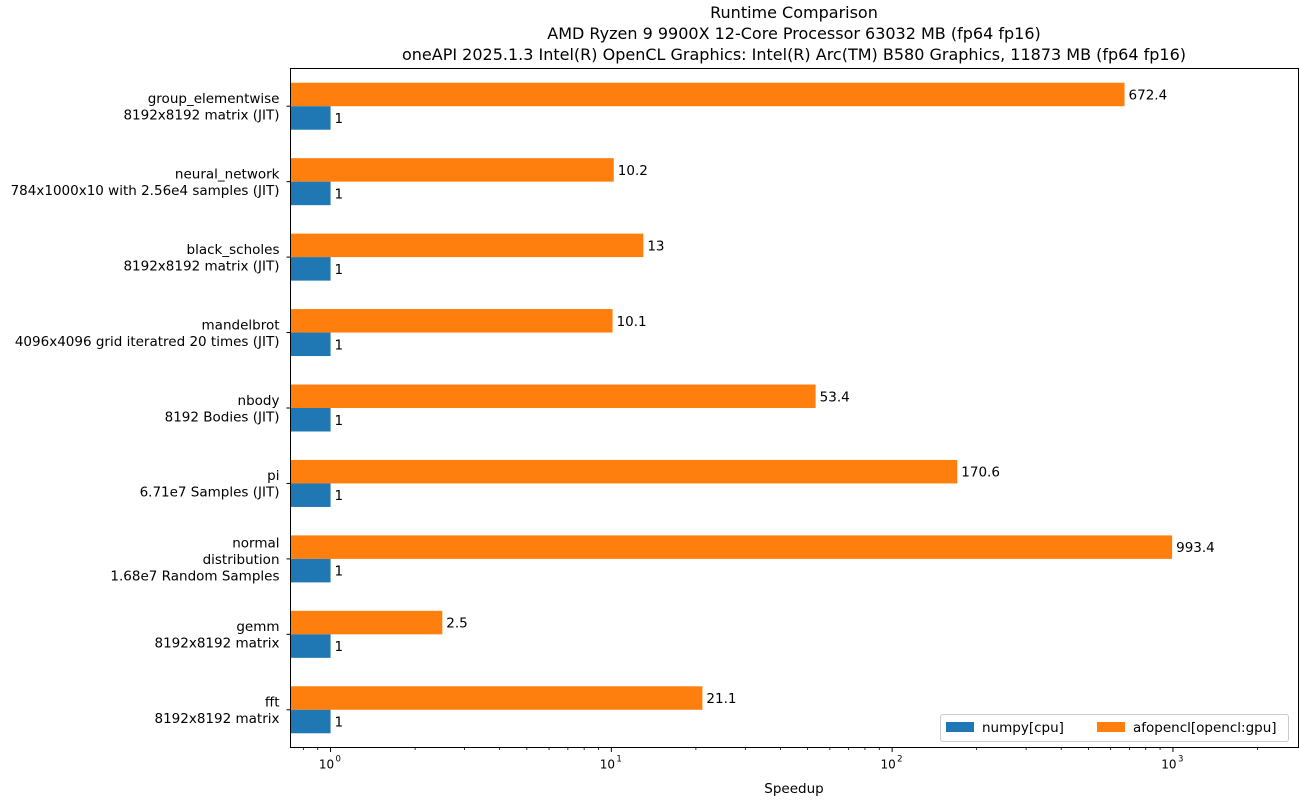 The height and width of the screenshot is (800, 1300). What do you see at coordinates (201, 266) in the screenshot?
I see `y-tick-label-2-1: 8192x8192 matrix (JIT)` at bounding box center [201, 266].